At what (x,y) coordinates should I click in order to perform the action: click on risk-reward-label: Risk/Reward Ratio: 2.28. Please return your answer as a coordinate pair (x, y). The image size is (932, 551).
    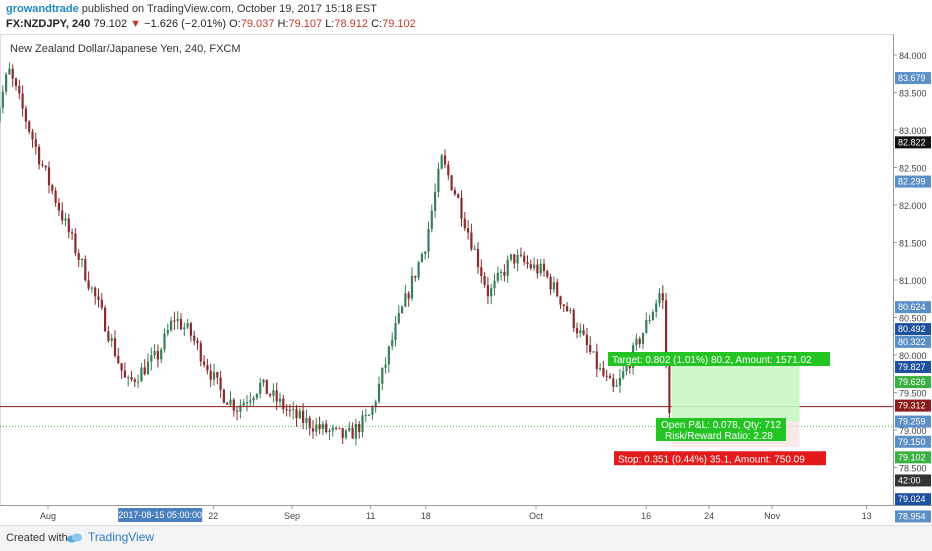
    Looking at the image, I should click on (719, 436).